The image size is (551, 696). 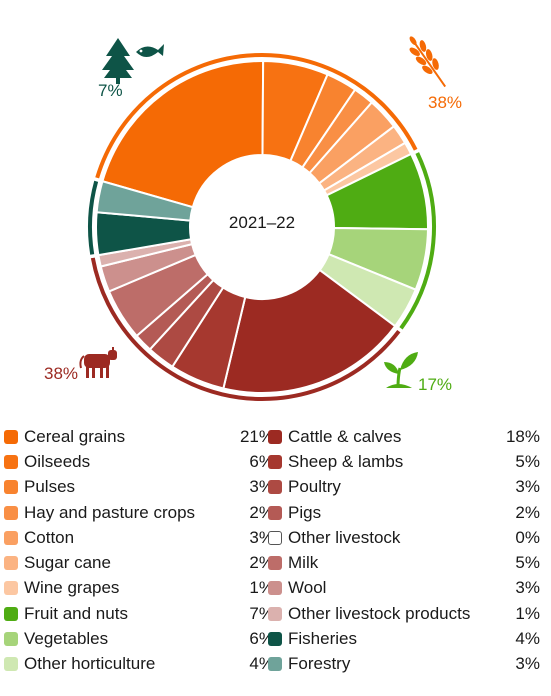 I want to click on legend-label: Wine grapes, so click(x=72, y=588).